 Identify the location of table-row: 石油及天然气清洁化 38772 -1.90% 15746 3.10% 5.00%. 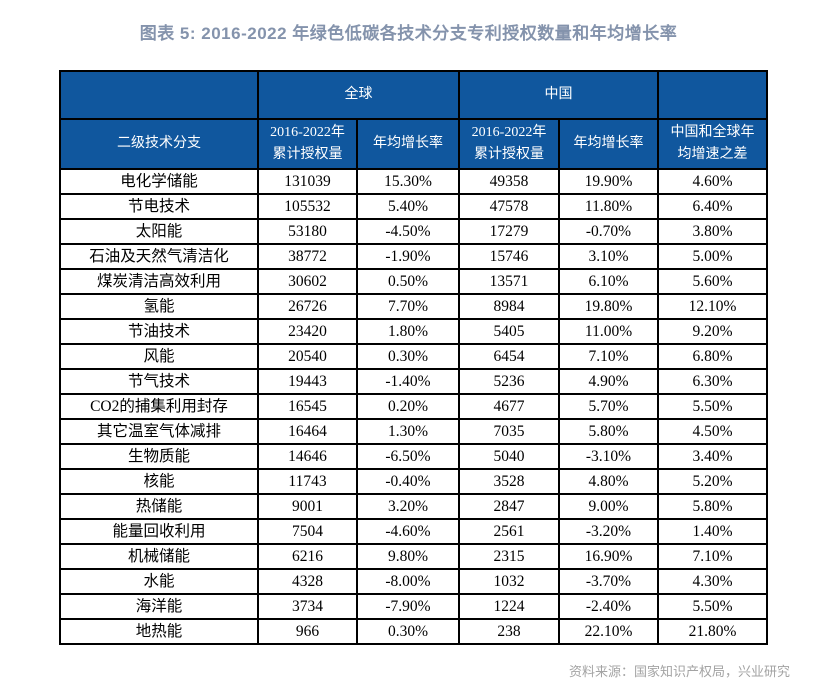
(413, 256).